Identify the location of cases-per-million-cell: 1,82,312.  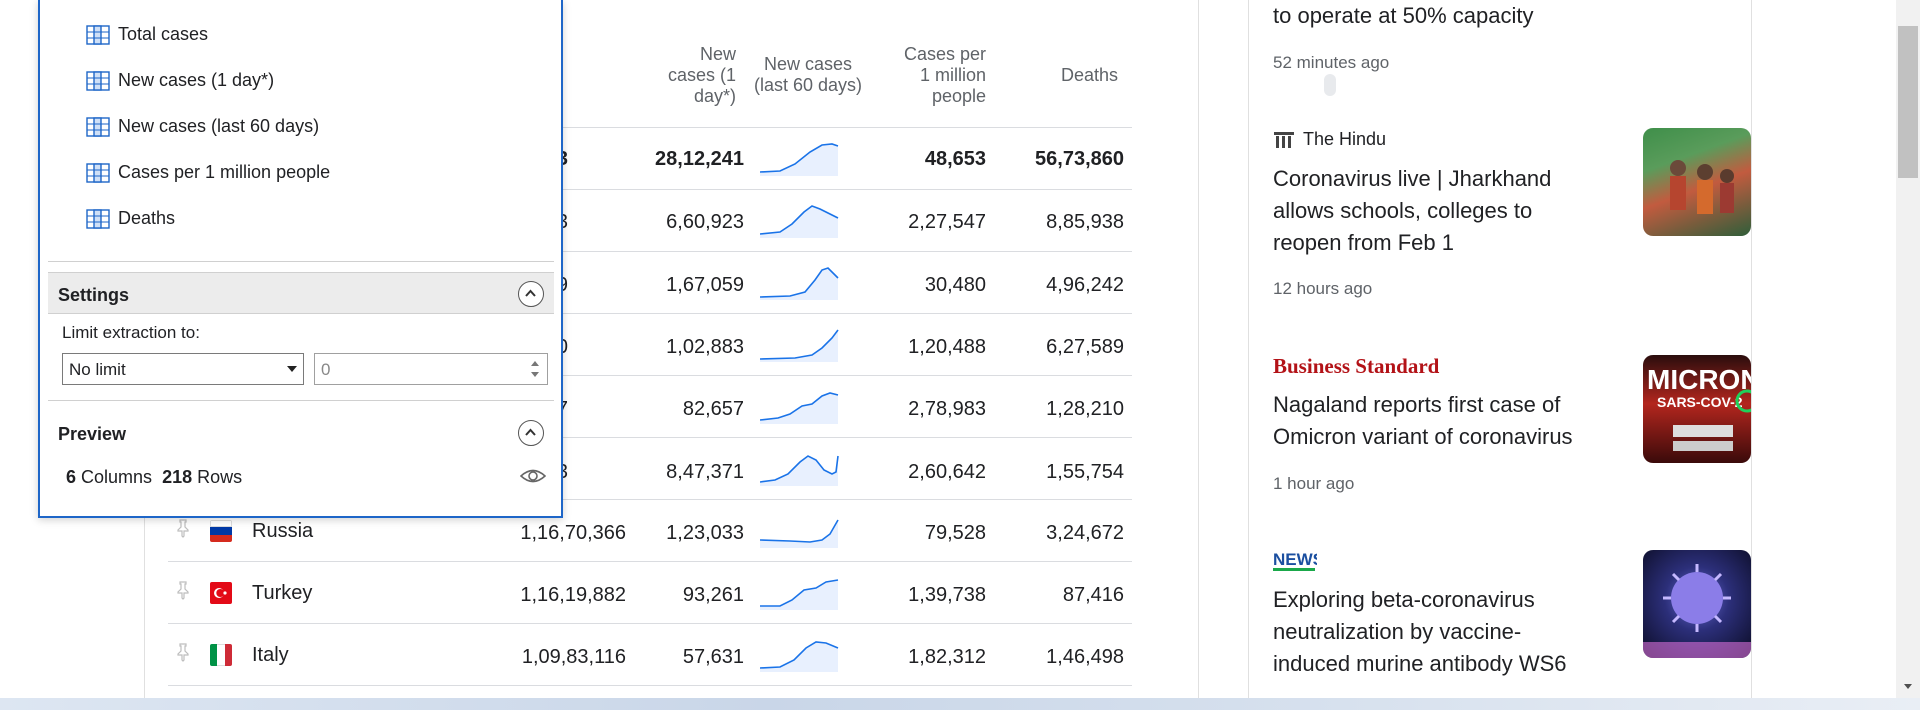
(947, 657).